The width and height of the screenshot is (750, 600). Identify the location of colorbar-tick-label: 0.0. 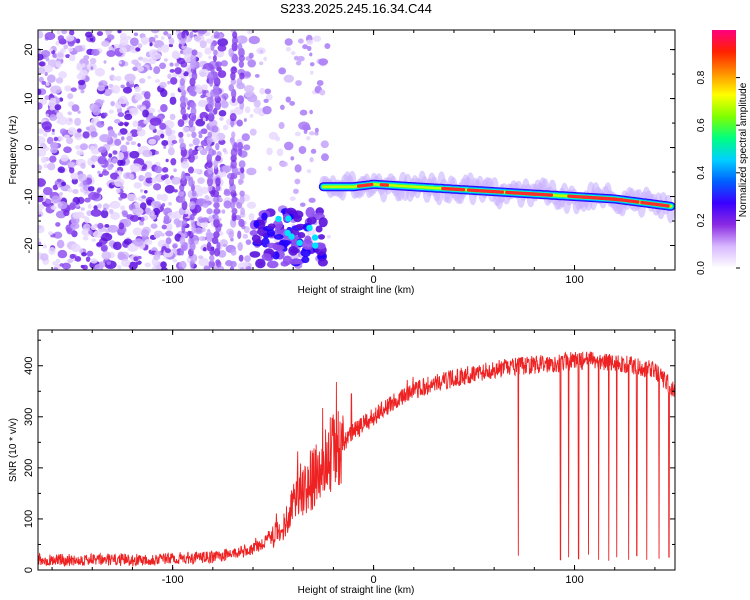
(701, 268).